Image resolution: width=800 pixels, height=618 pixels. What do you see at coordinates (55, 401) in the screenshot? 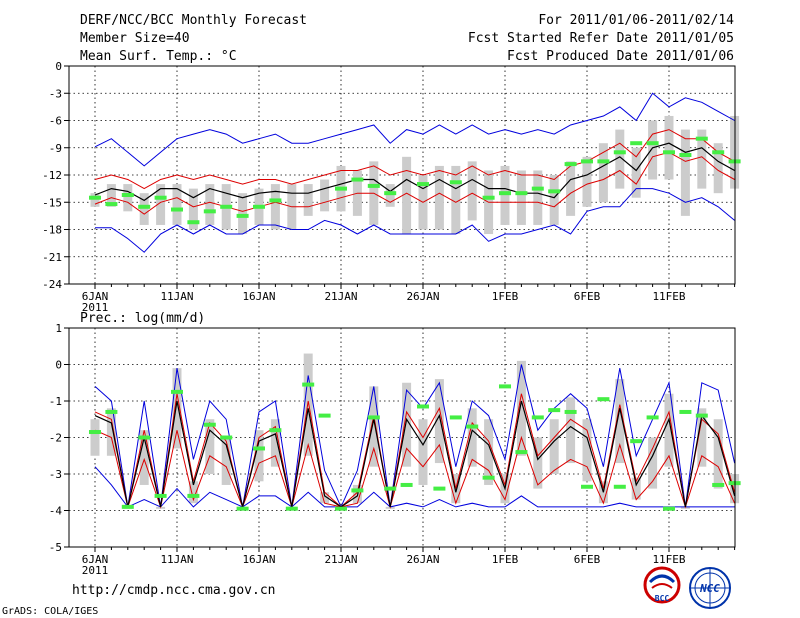
I see `prec-ytick-label: -1` at bounding box center [55, 401].